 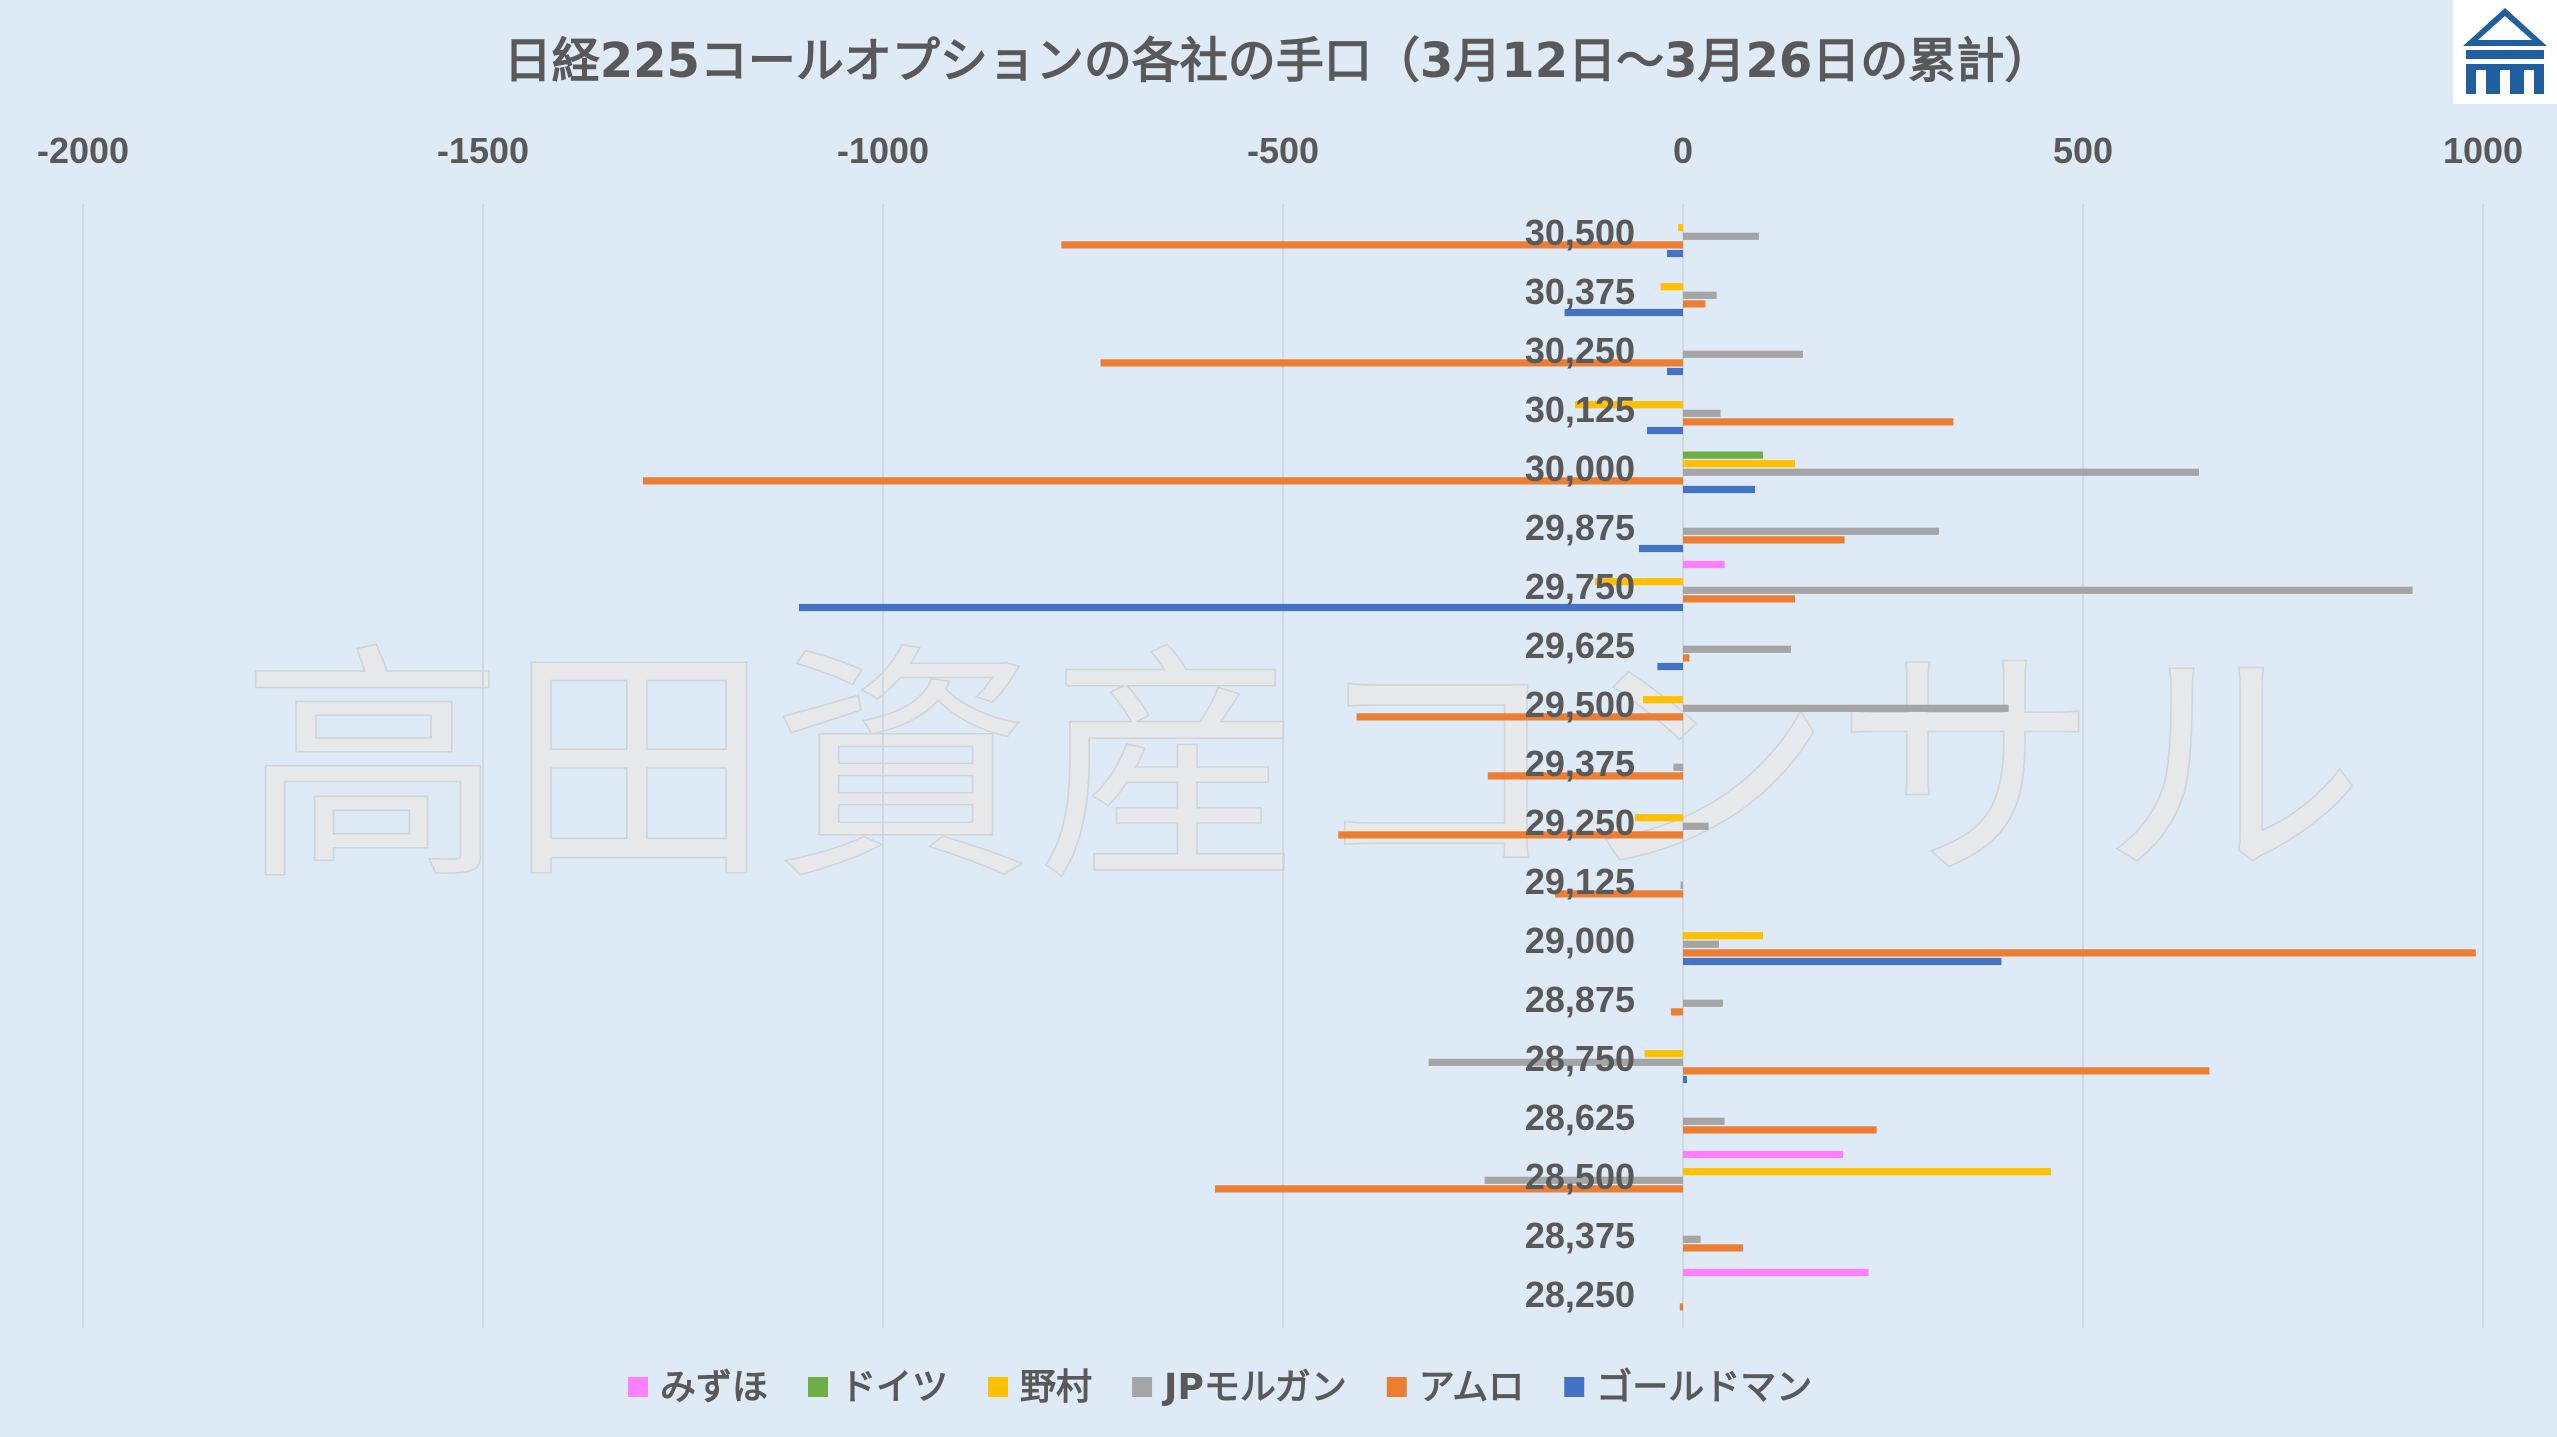 What do you see at coordinates (1580, 232) in the screenshot?
I see `category-label: 30,500` at bounding box center [1580, 232].